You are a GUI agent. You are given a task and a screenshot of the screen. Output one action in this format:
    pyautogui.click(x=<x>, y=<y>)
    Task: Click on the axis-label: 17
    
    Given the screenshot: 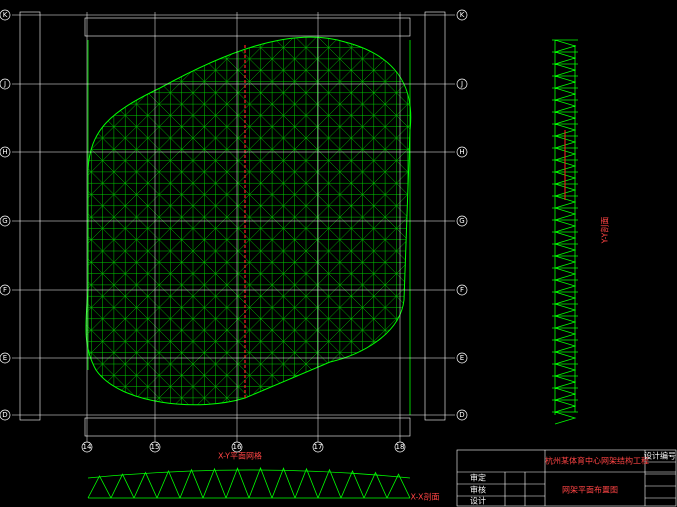 What is the action you would take?
    pyautogui.click(x=318, y=447)
    